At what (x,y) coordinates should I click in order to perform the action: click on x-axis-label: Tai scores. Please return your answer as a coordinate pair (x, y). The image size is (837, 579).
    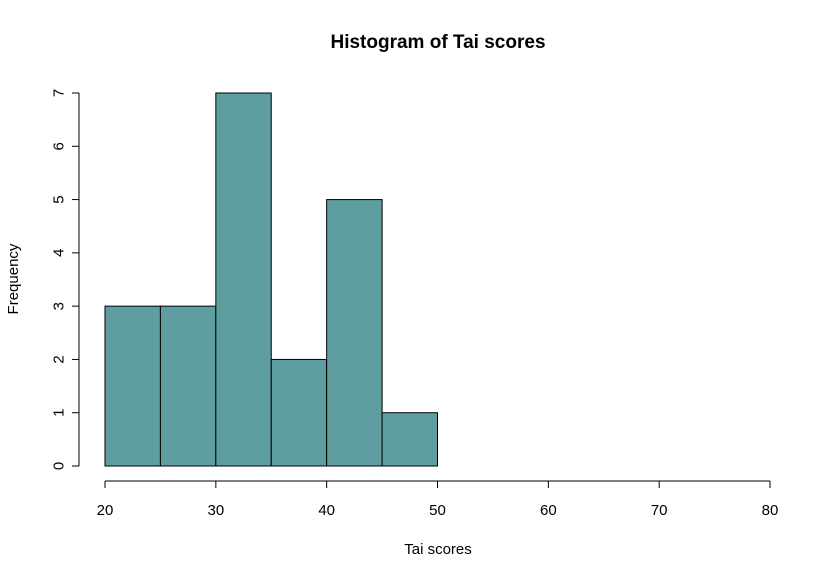
    Looking at the image, I should click on (438, 549).